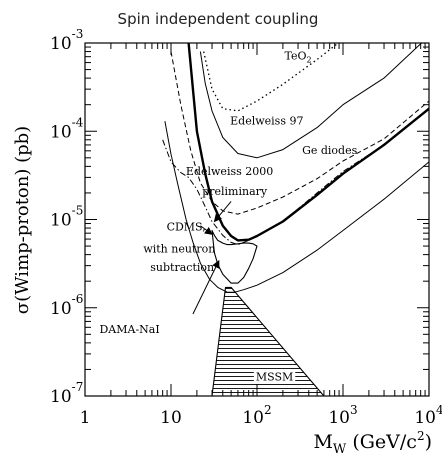  I want to click on annotation-mssm: MSSM, so click(274, 376).